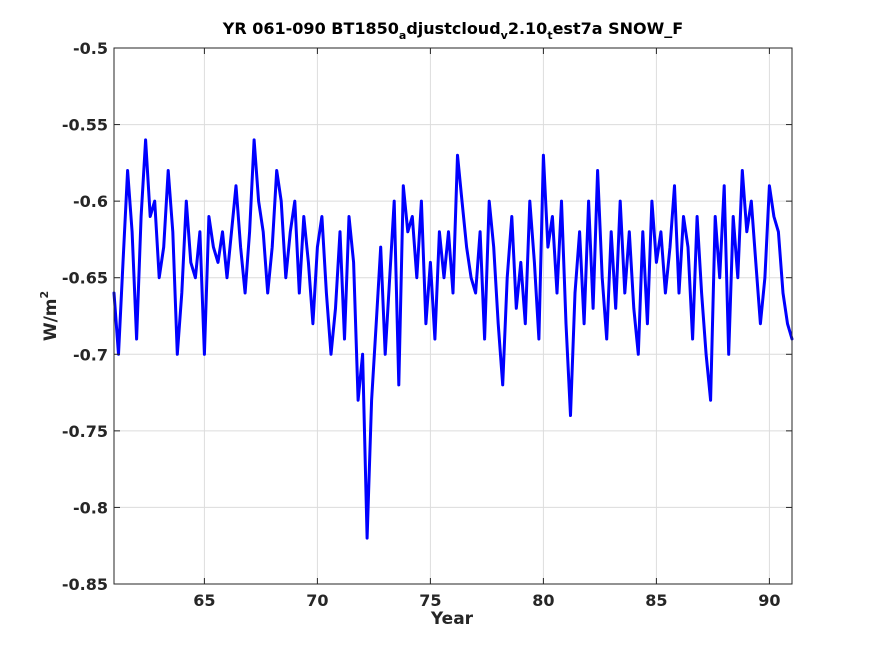 Image resolution: width=875 pixels, height=656 pixels. I want to click on x-tick-label: 80, so click(543, 600).